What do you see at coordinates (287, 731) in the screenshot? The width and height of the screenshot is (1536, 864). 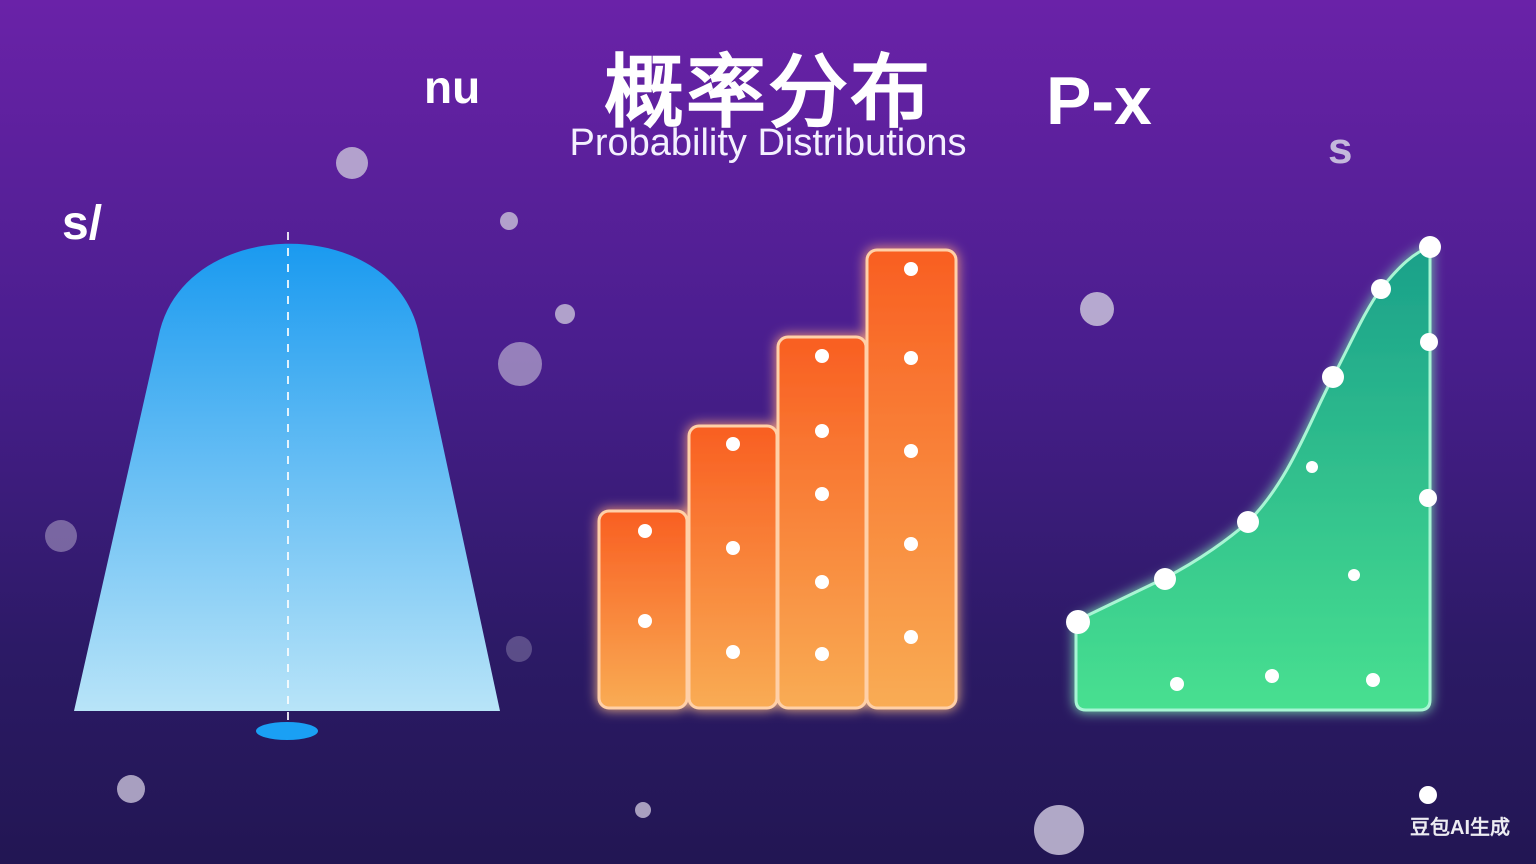 I see `mean-marker` at bounding box center [287, 731].